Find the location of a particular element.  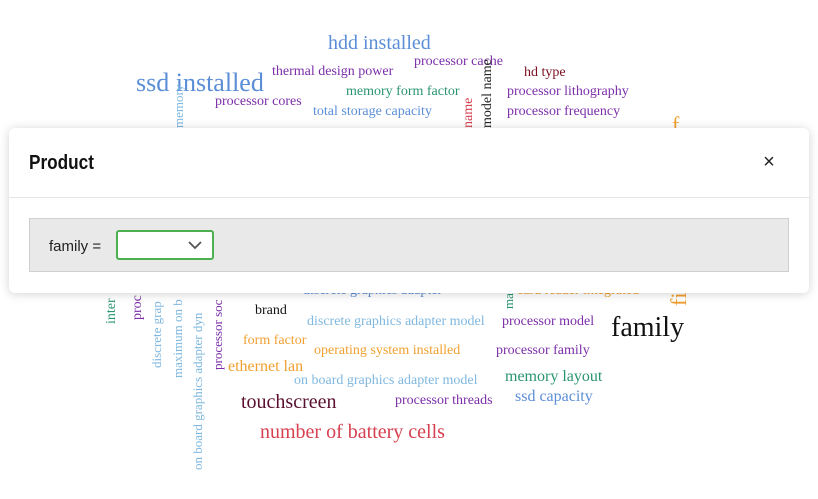

word-name: name is located at coordinates (468, 112).